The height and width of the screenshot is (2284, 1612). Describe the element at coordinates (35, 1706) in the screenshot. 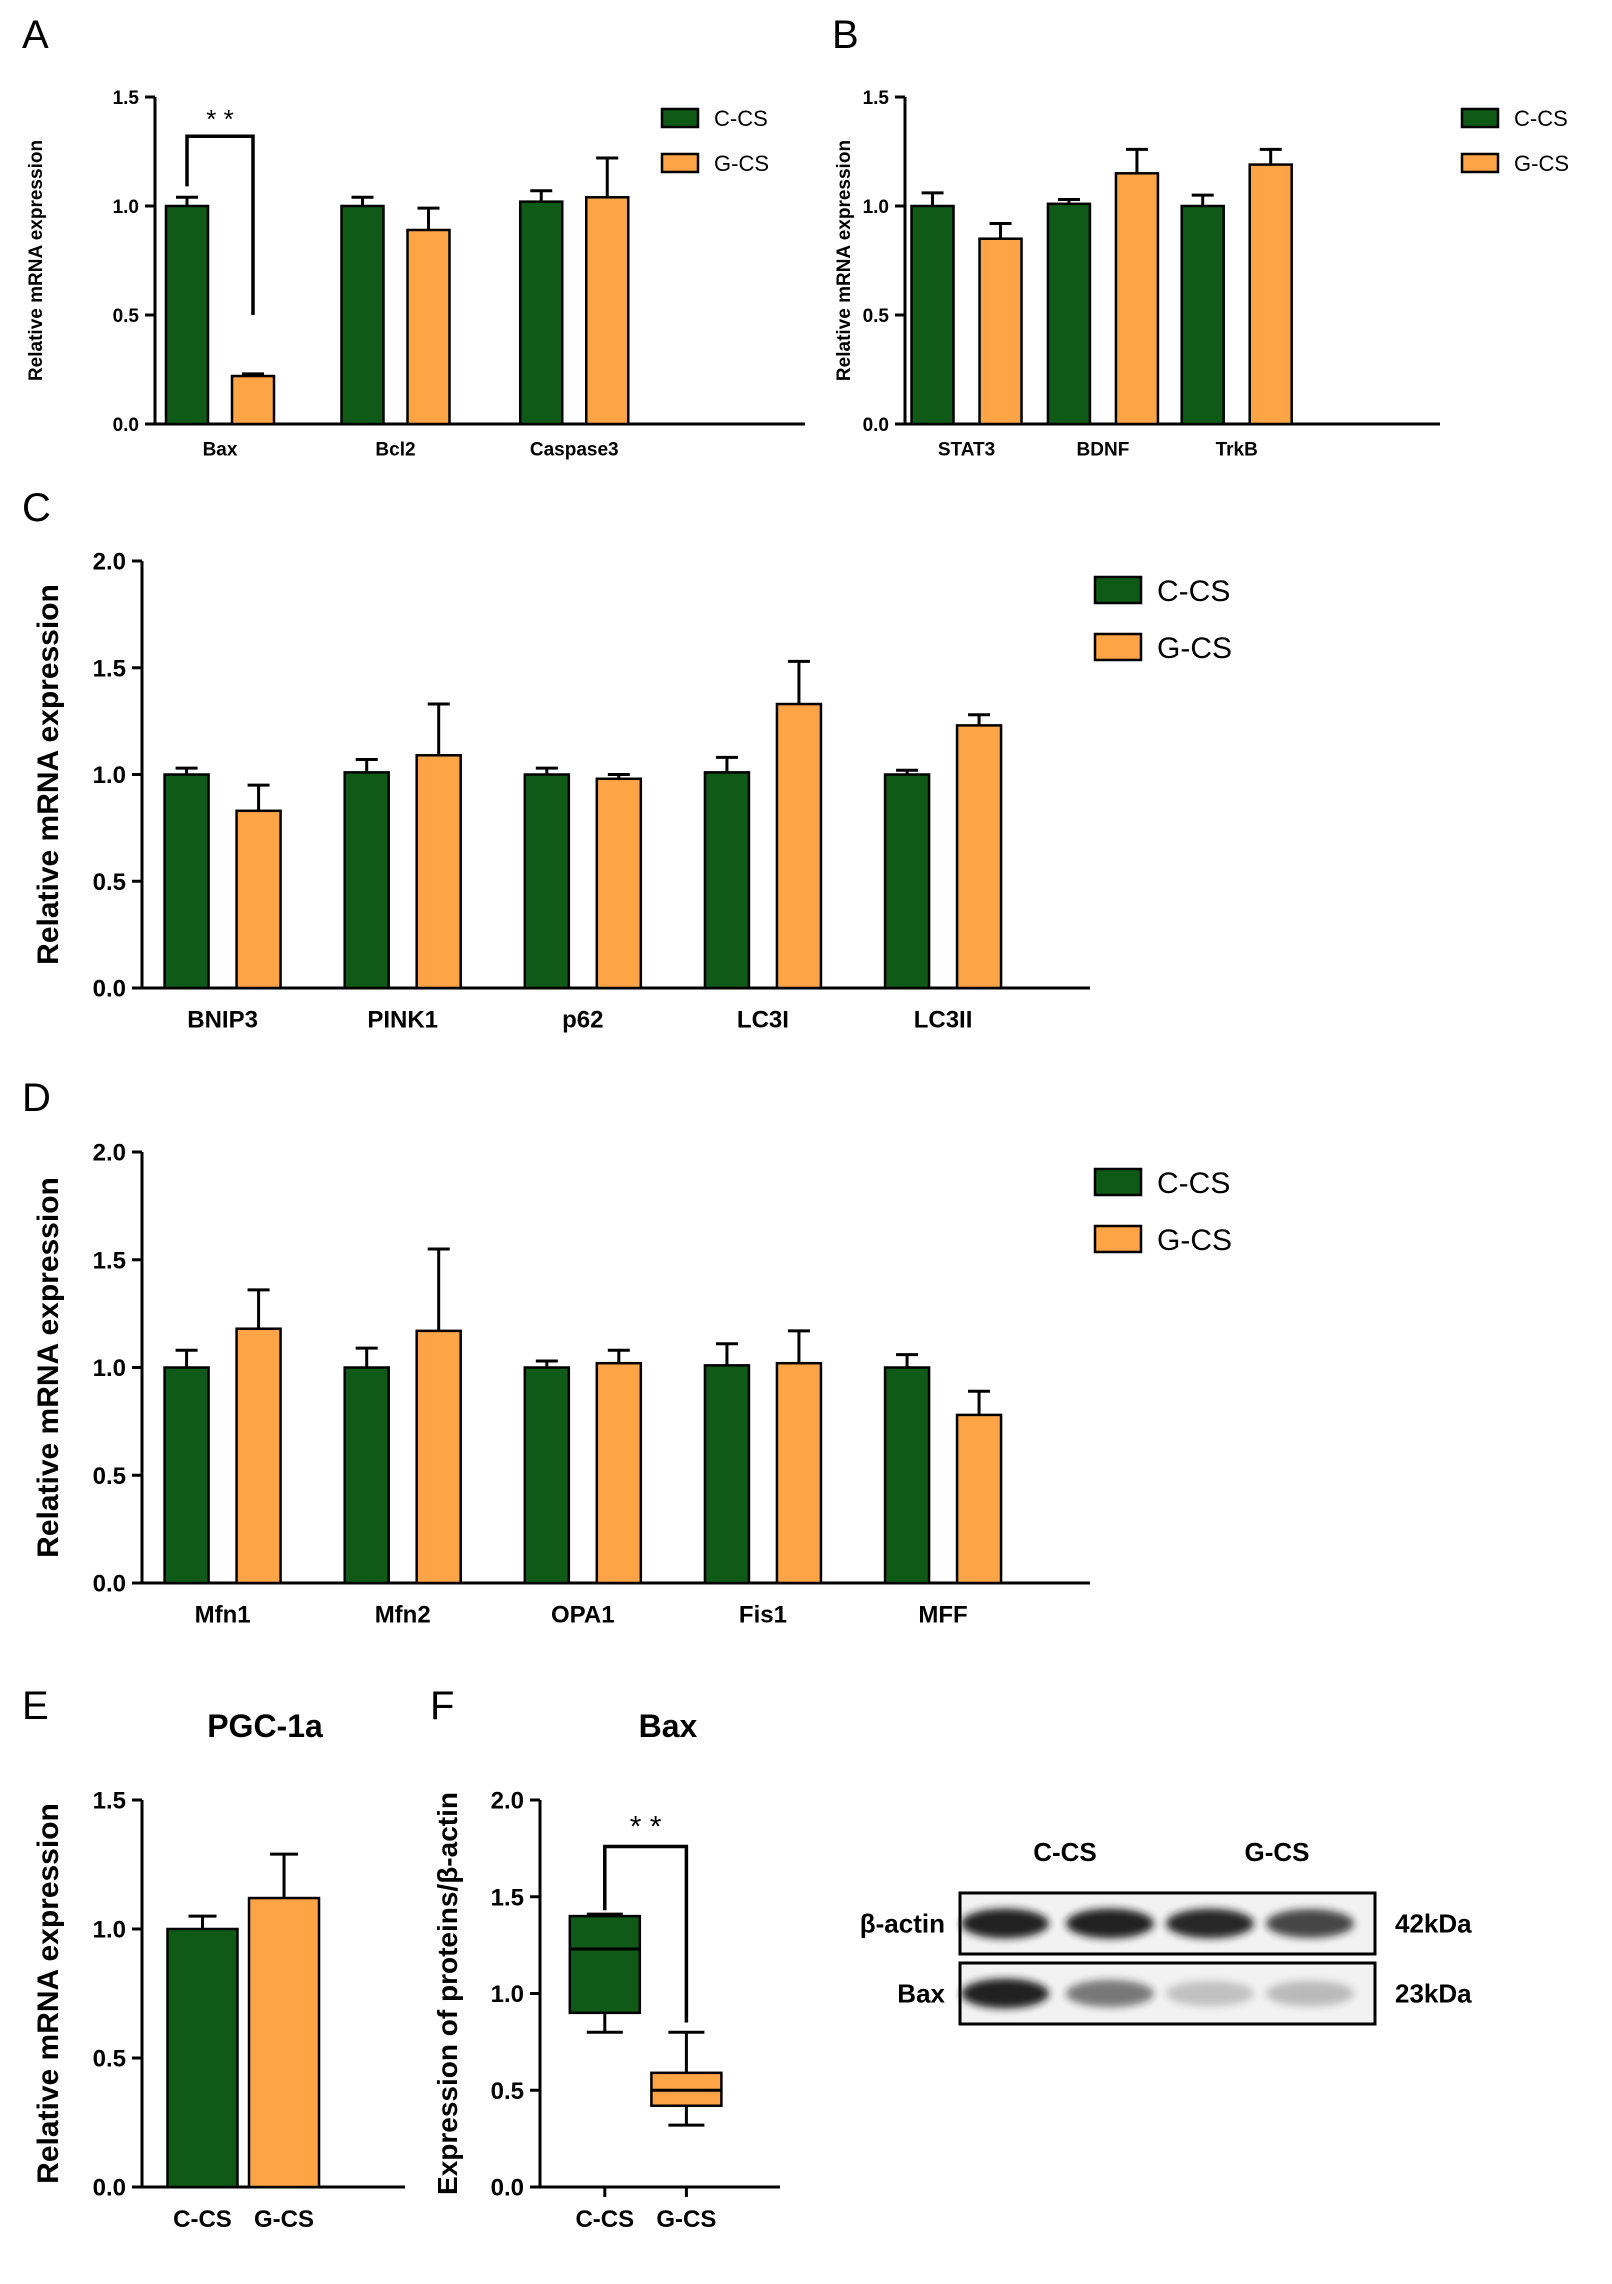

I see `panel-letter: E` at that location.